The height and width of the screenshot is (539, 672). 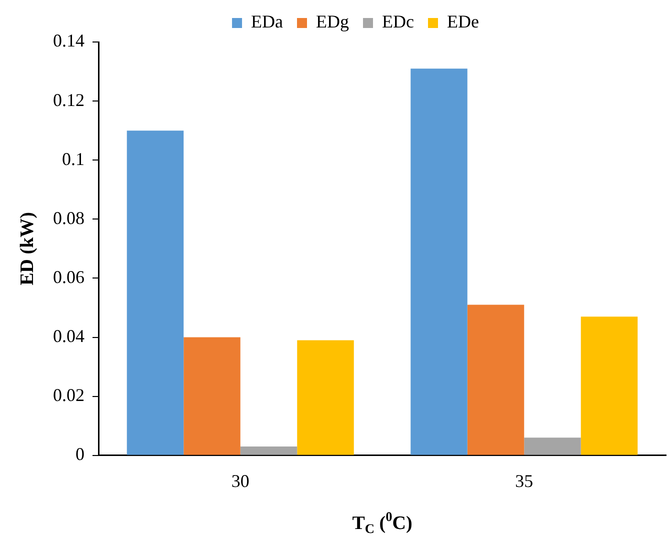 I want to click on legend-label: EDc, so click(x=398, y=22).